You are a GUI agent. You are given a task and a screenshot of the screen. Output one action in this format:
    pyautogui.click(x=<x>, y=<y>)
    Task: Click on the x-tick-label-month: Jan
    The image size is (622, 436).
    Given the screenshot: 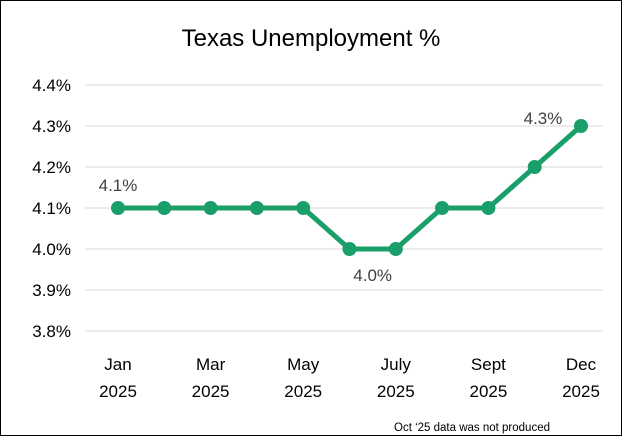 What is the action you would take?
    pyautogui.click(x=117, y=364)
    